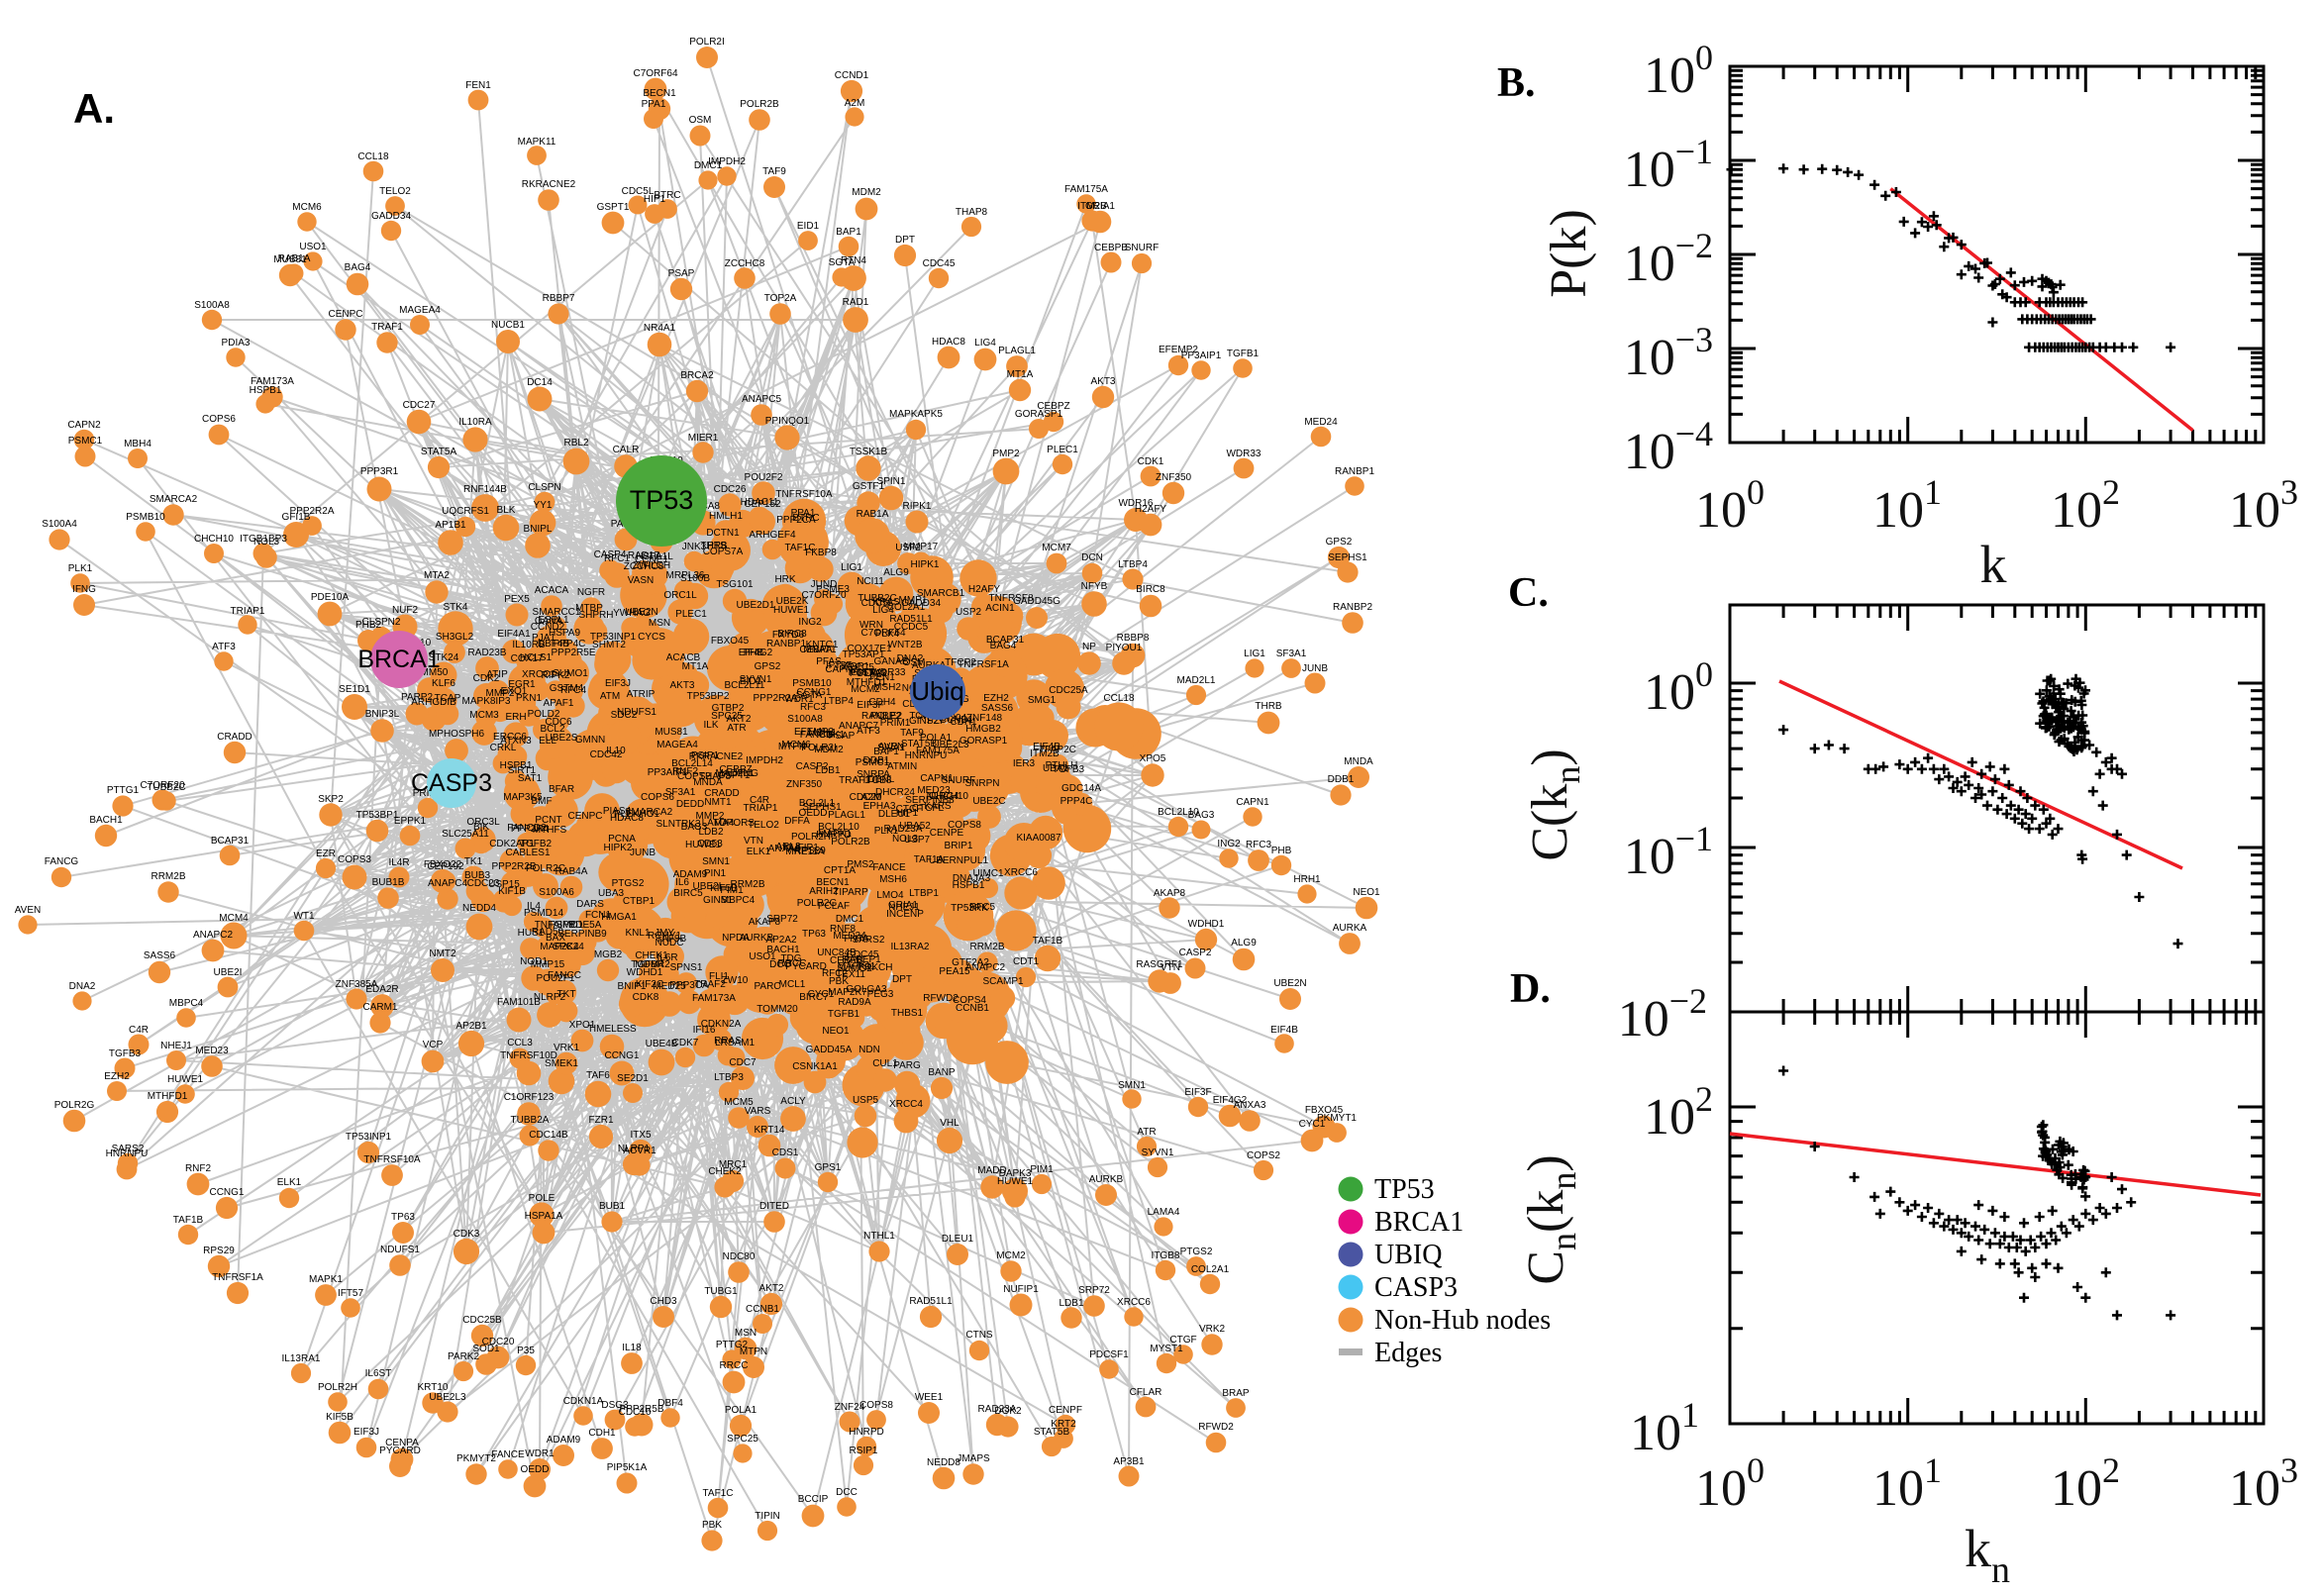 The height and width of the screenshot is (1596, 2323). What do you see at coordinates (925, 564) in the screenshot?
I see `svg-text: HIPK1` at bounding box center [925, 564].